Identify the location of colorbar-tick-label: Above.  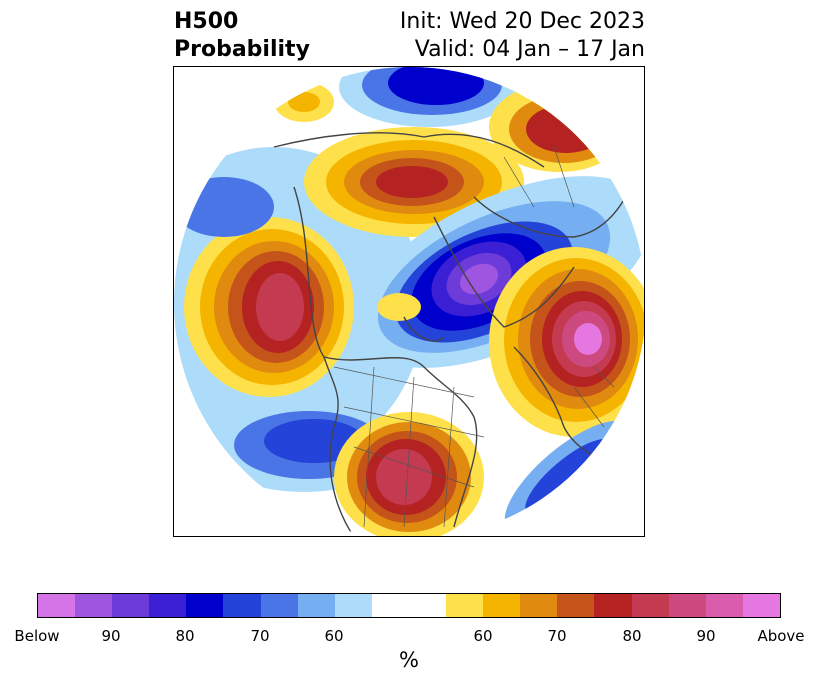
(781, 636).